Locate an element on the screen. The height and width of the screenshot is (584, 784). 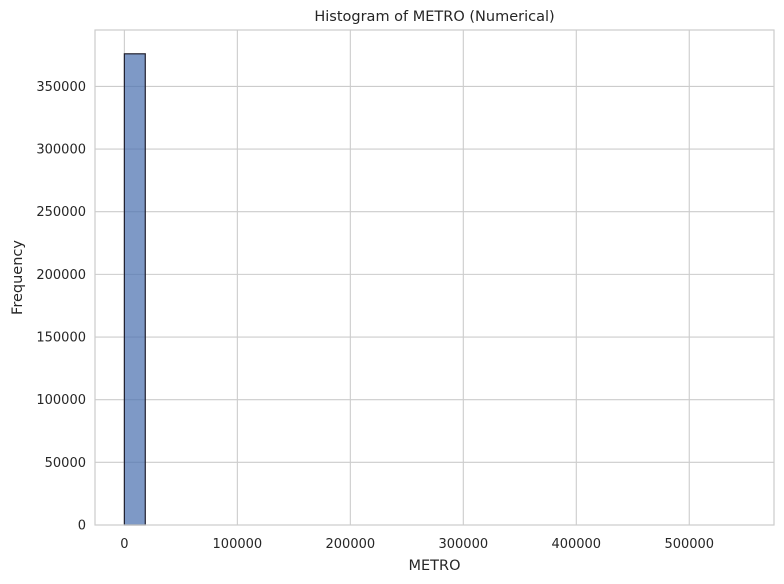
y-tick-label: 50000 is located at coordinates (65, 463).